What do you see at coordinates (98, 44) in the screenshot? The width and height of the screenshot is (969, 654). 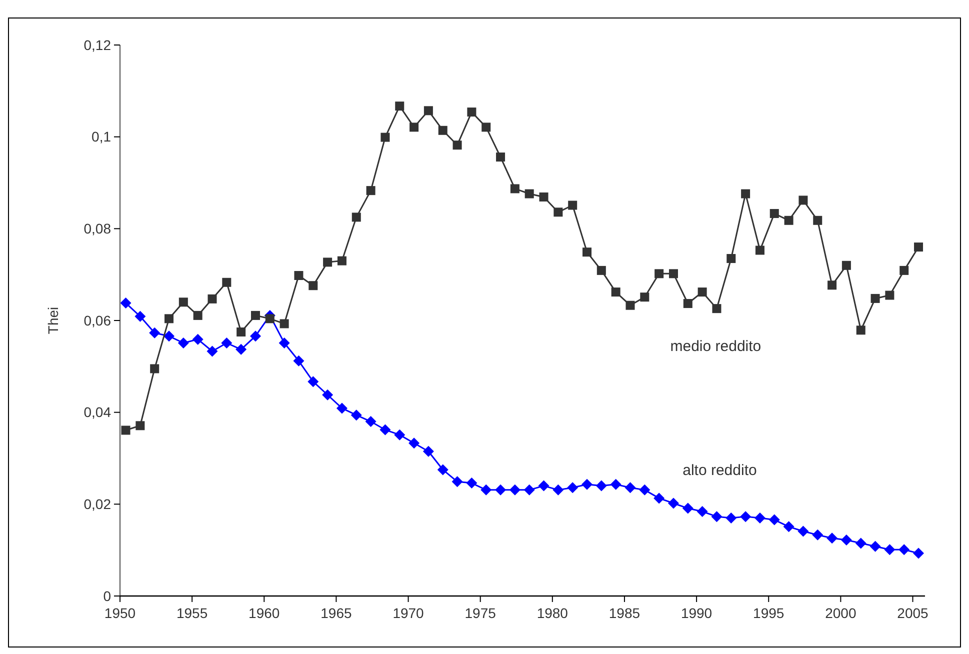 I see `y-tick-label: 0,12` at bounding box center [98, 44].